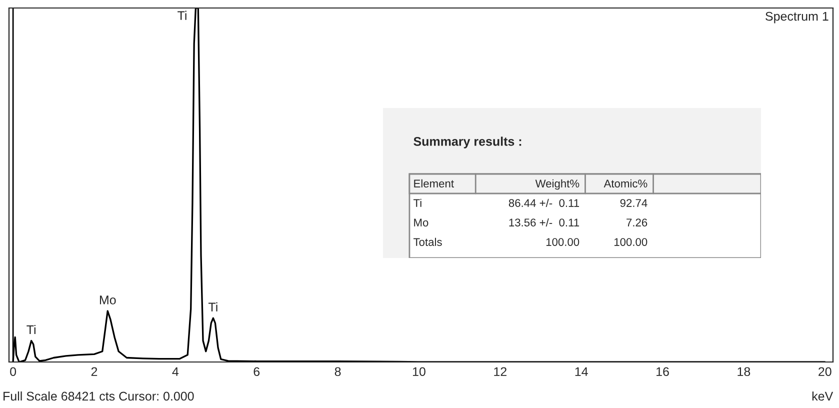 This screenshot has height=408, width=839. Describe the element at coordinates (337, 371) in the screenshot. I see `x-tick-label: 8` at that location.